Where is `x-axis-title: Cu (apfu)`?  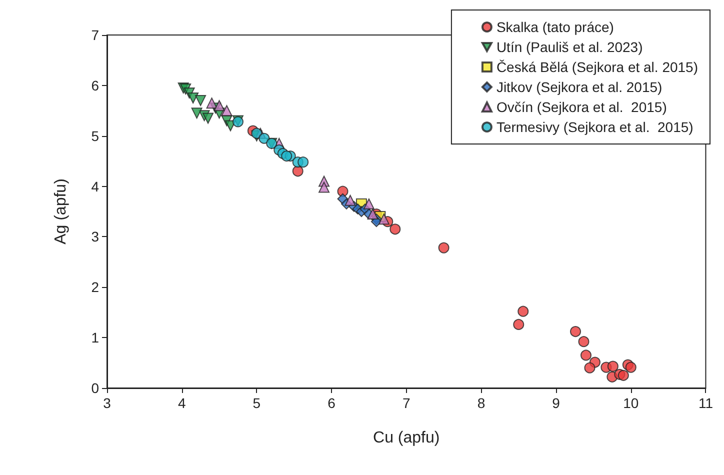 x-axis-title: Cu (apfu) is located at coordinates (406, 438).